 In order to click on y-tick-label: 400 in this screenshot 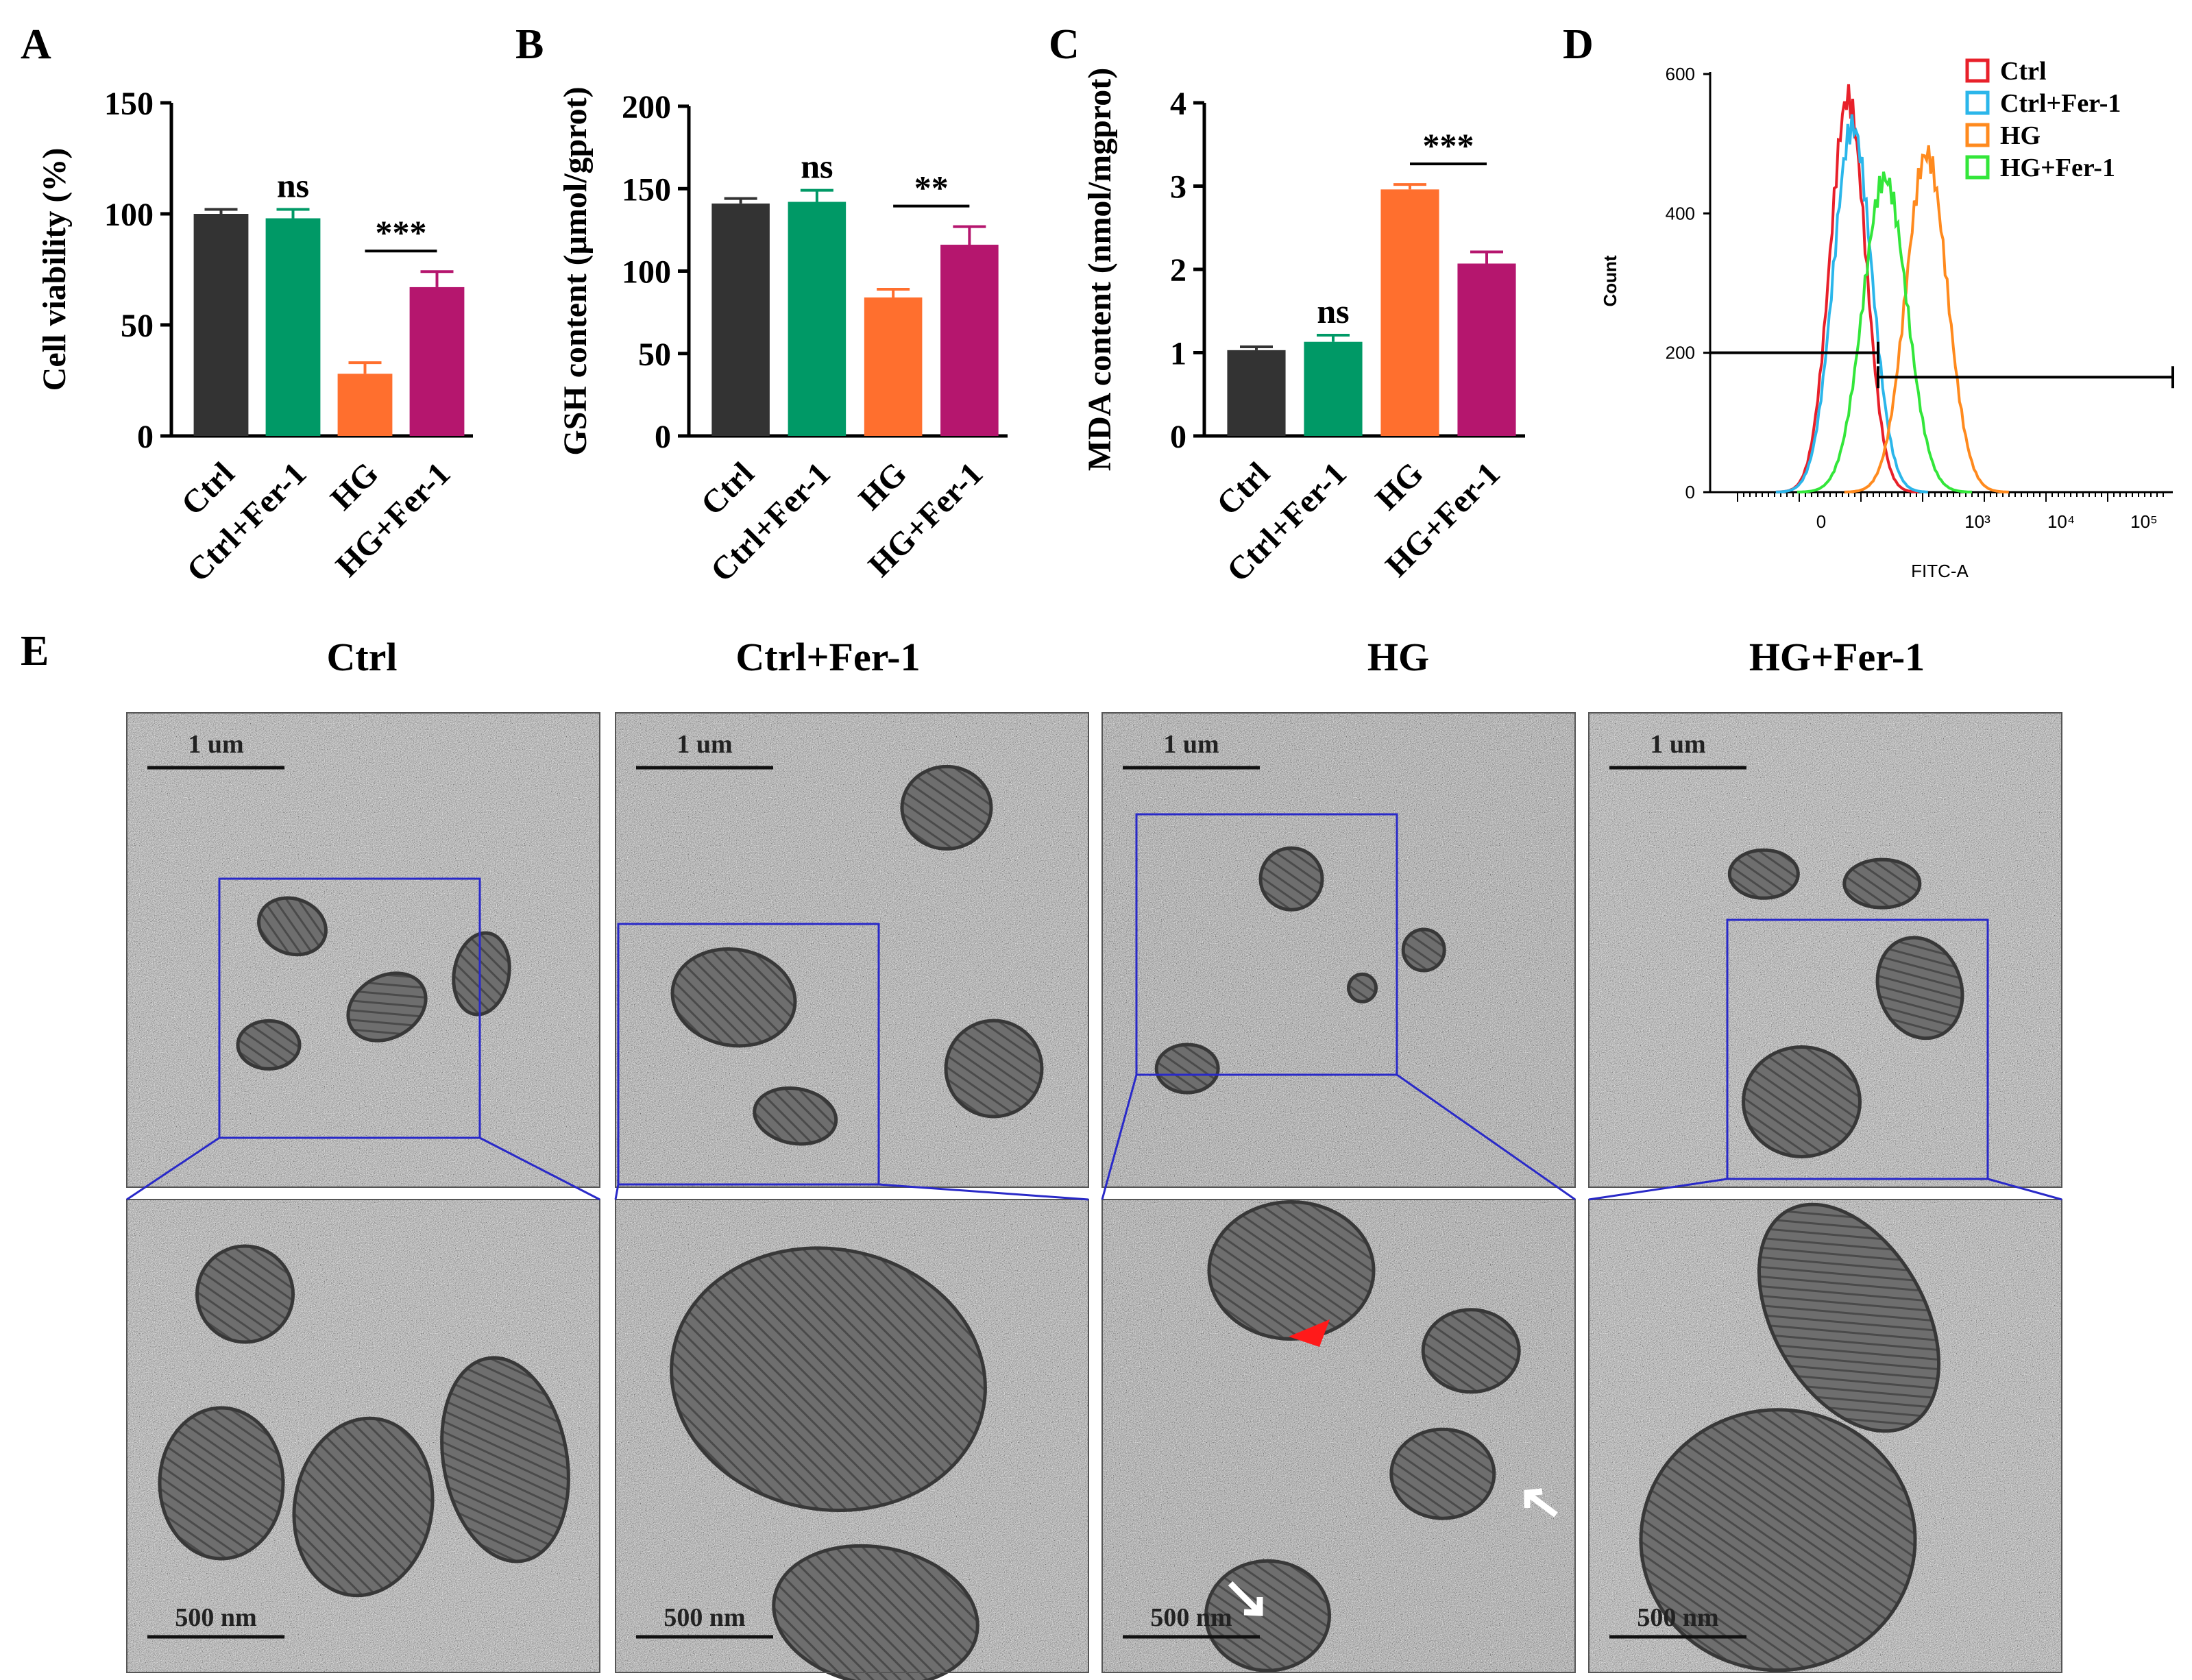, I will do `click(1681, 213)`.